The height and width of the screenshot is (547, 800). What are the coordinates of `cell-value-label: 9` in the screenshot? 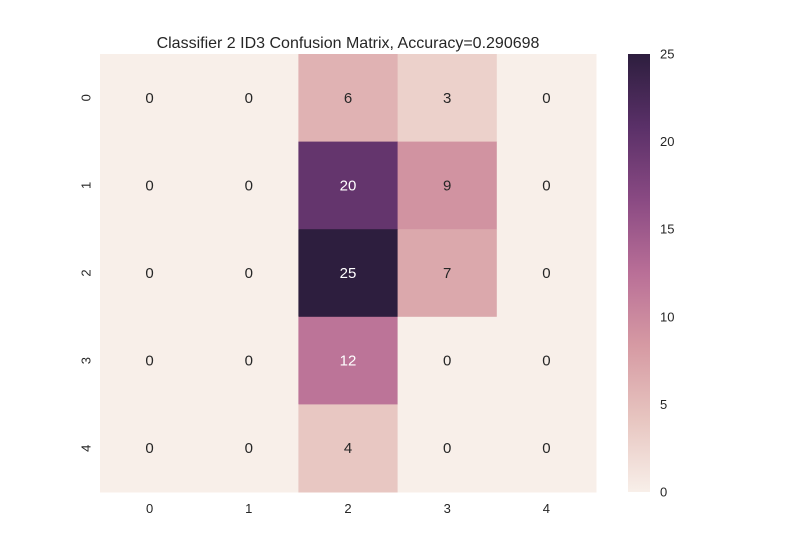 It's located at (447, 185).